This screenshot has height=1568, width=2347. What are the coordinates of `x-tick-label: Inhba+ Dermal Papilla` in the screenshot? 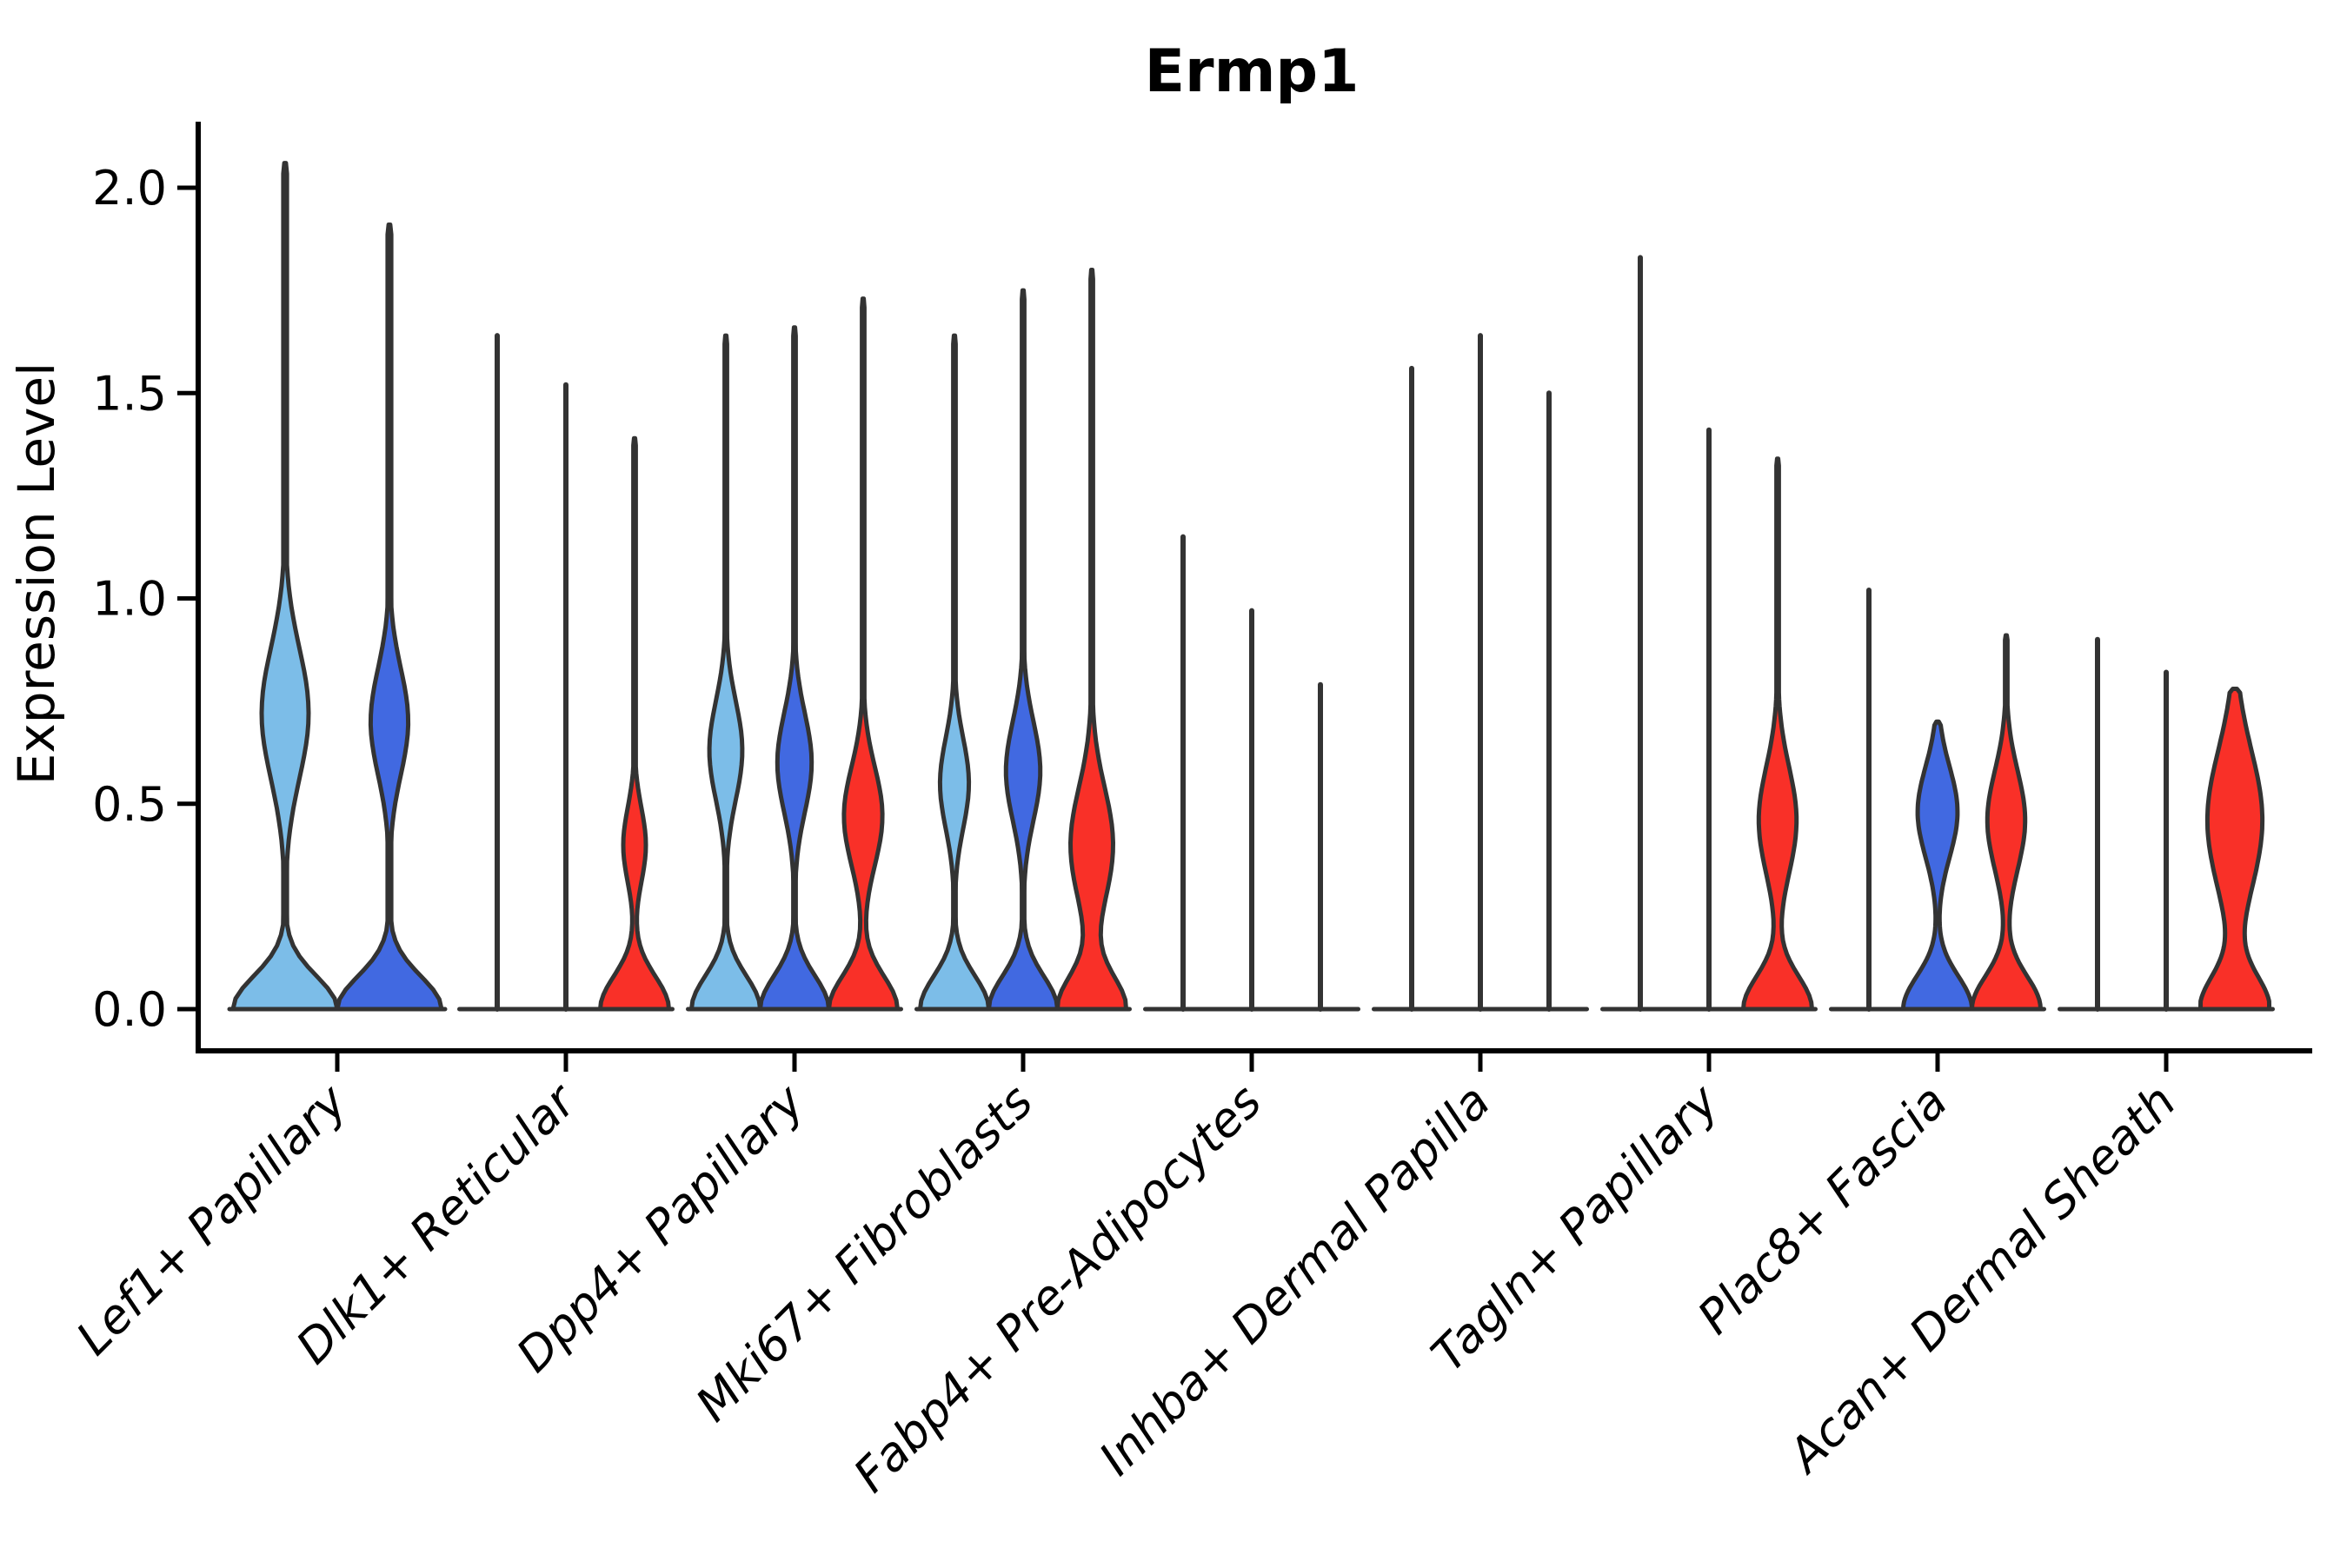 It's located at (1294, 1280).